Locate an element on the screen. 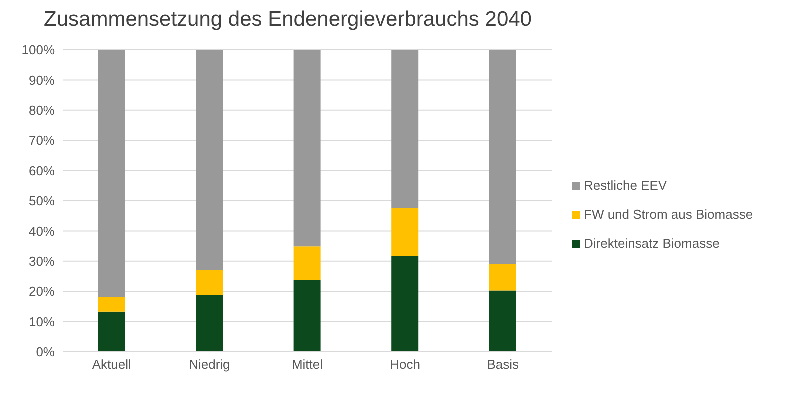  x-tick-label: Mittel is located at coordinates (308, 364).